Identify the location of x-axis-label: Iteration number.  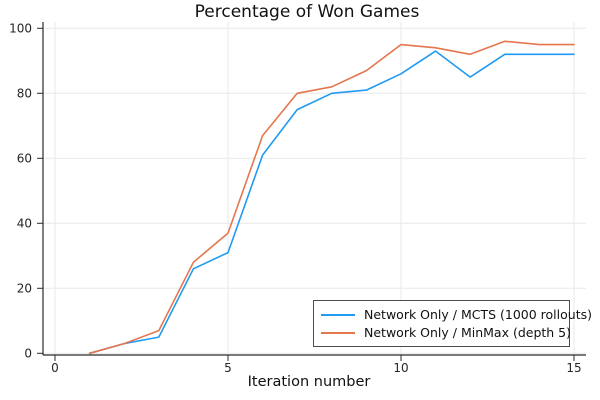
(309, 382).